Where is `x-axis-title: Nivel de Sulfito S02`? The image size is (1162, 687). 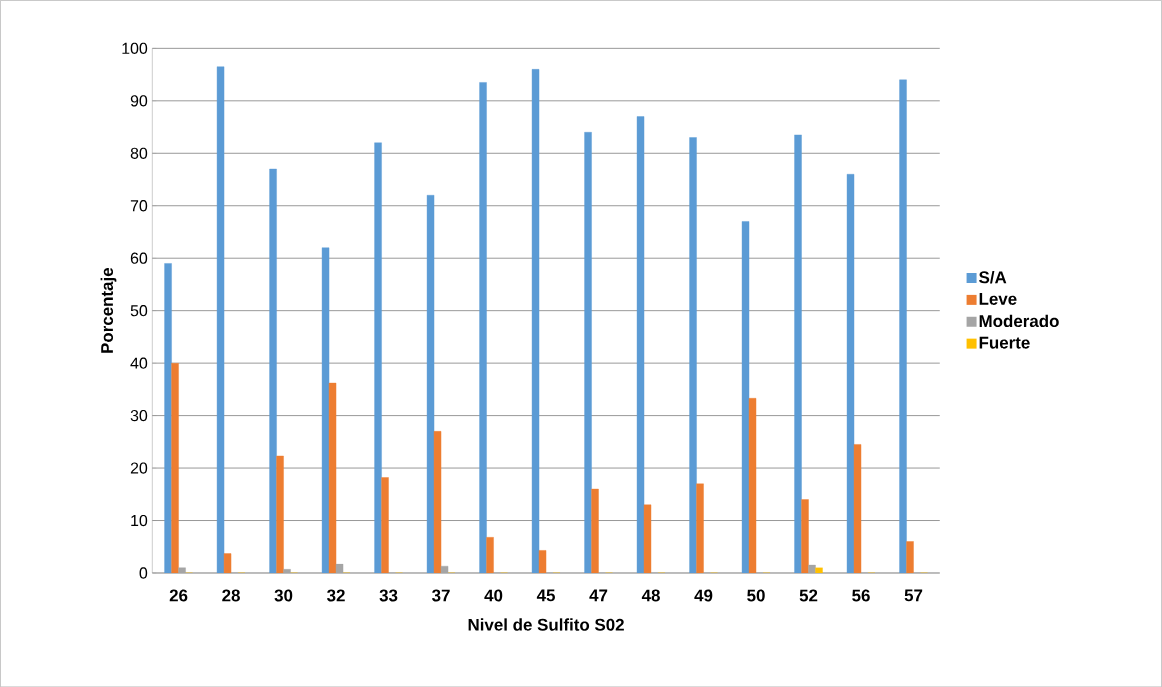
x-axis-title: Nivel de Sulfito S02 is located at coordinates (546, 624).